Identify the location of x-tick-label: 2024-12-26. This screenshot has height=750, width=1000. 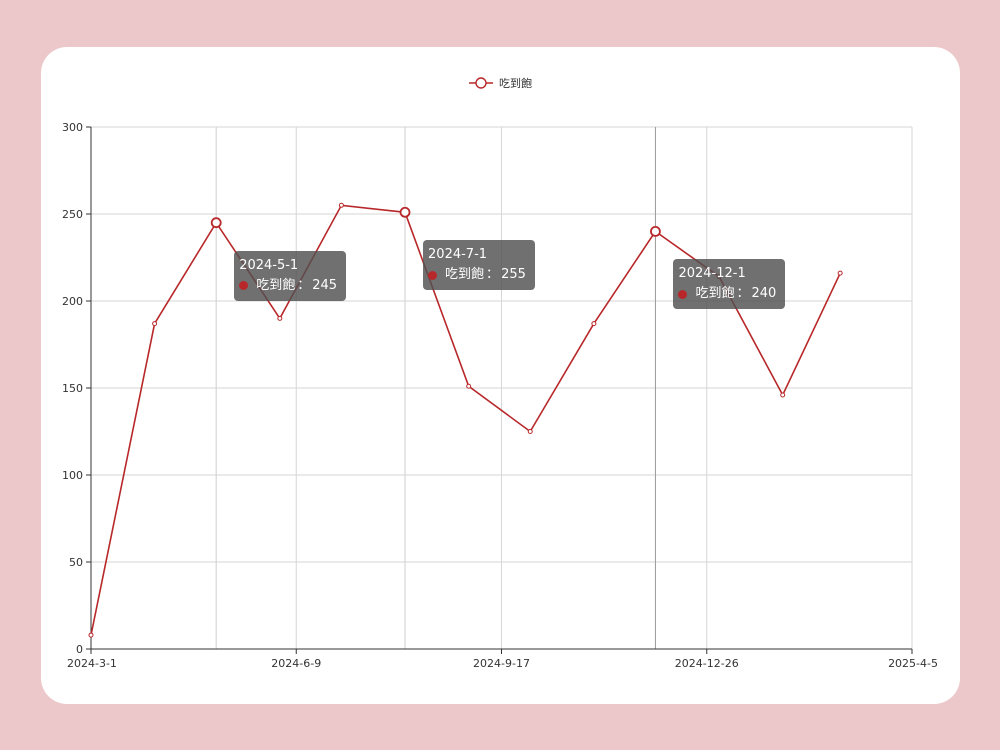
(707, 663).